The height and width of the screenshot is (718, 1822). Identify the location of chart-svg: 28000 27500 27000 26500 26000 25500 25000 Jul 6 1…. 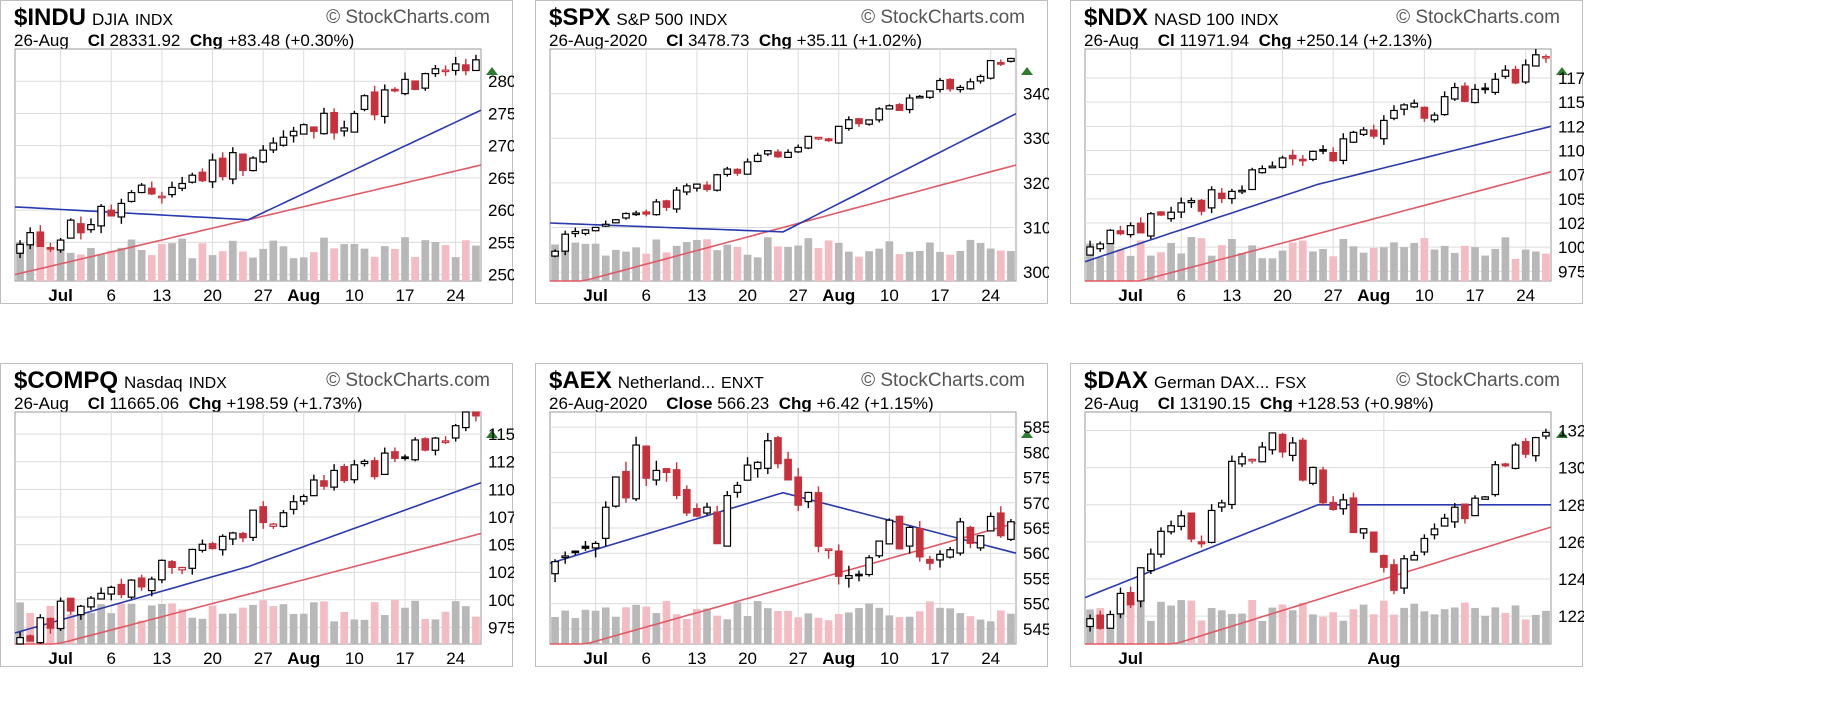
(264, 176).